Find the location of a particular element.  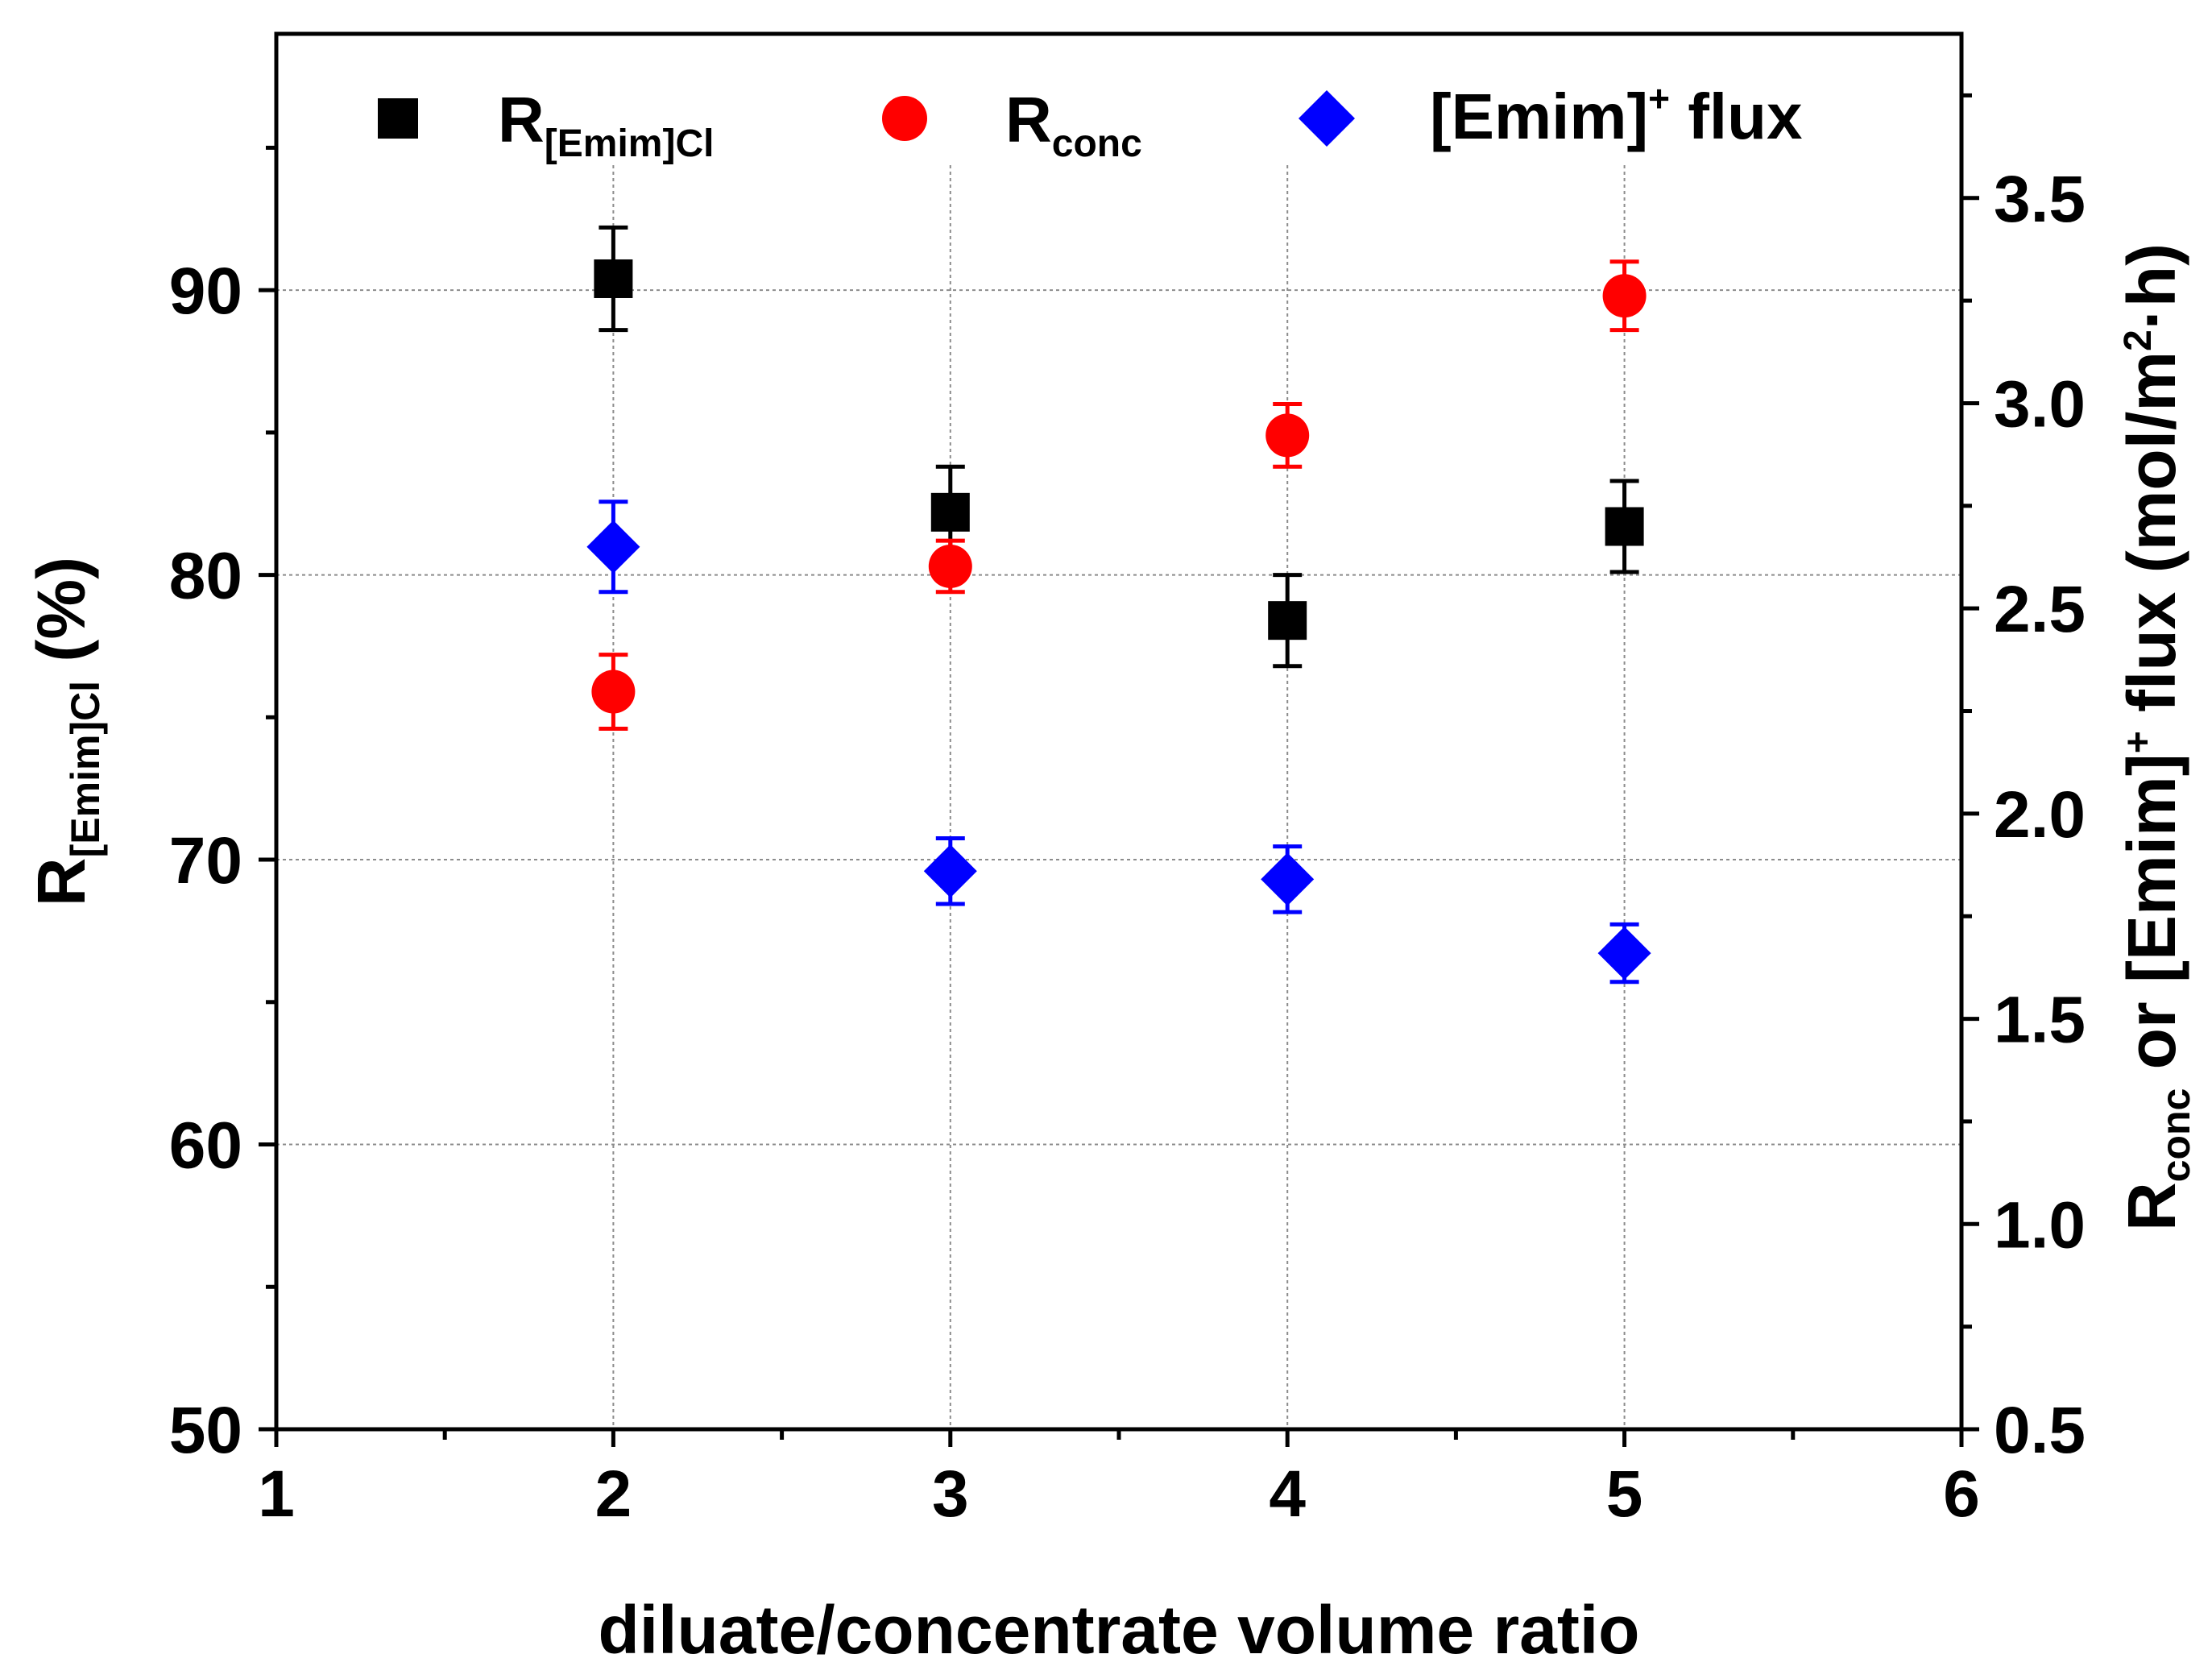

y-right-axis-title: Rconc or [Emim]+ flux (mol/m2·h) is located at coordinates (2156, 737).